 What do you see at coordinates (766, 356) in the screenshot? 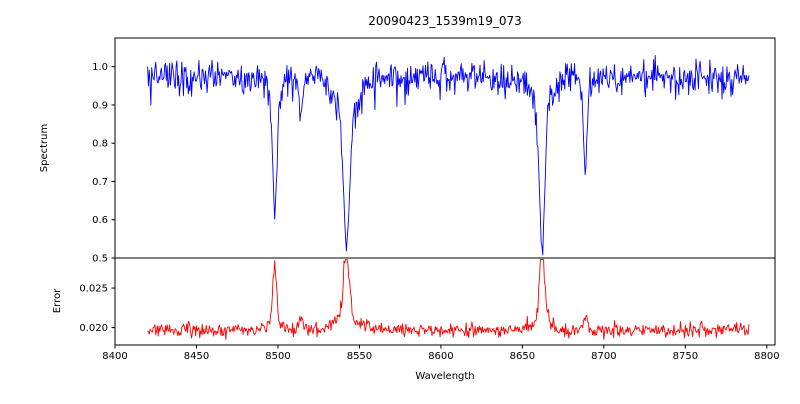
I see `x-tick-label: 8800` at bounding box center [766, 356].